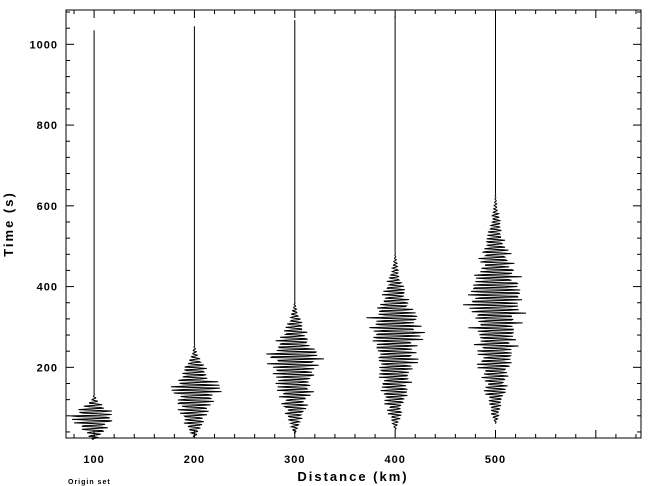 The height and width of the screenshot is (486, 652). Describe the element at coordinates (352, 476) in the screenshot. I see `x-axis-title: Distance (km)` at that location.